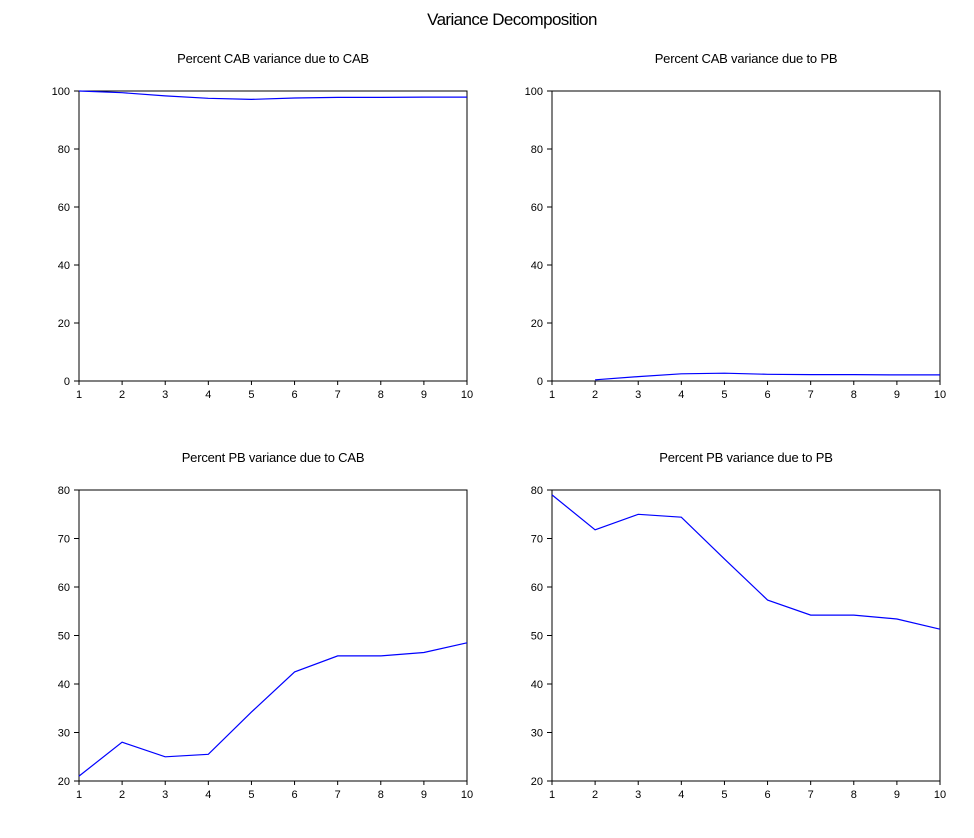 The width and height of the screenshot is (974, 838). Describe the element at coordinates (746, 58) in the screenshot. I see `panel-title: Percent CAB variance due to PB` at that location.